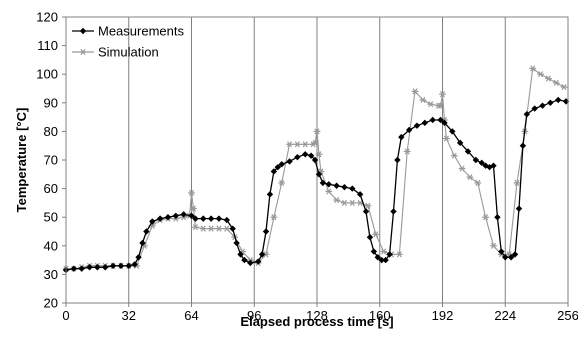 This screenshot has height=352, width=578. Describe the element at coordinates (115, 52) in the screenshot. I see `legend-item-simulation: Simulation` at that location.